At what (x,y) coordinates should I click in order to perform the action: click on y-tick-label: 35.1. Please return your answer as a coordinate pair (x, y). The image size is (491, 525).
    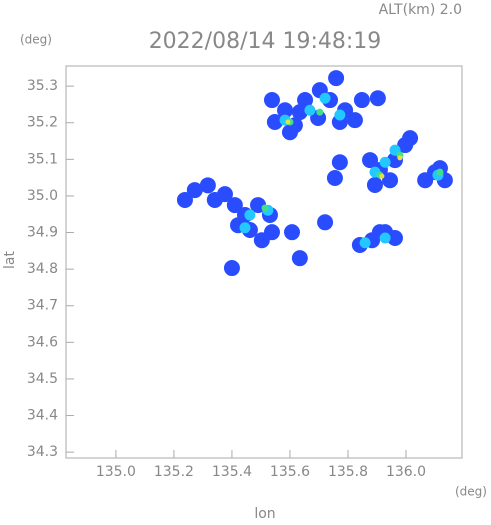
    Looking at the image, I should click on (42, 159).